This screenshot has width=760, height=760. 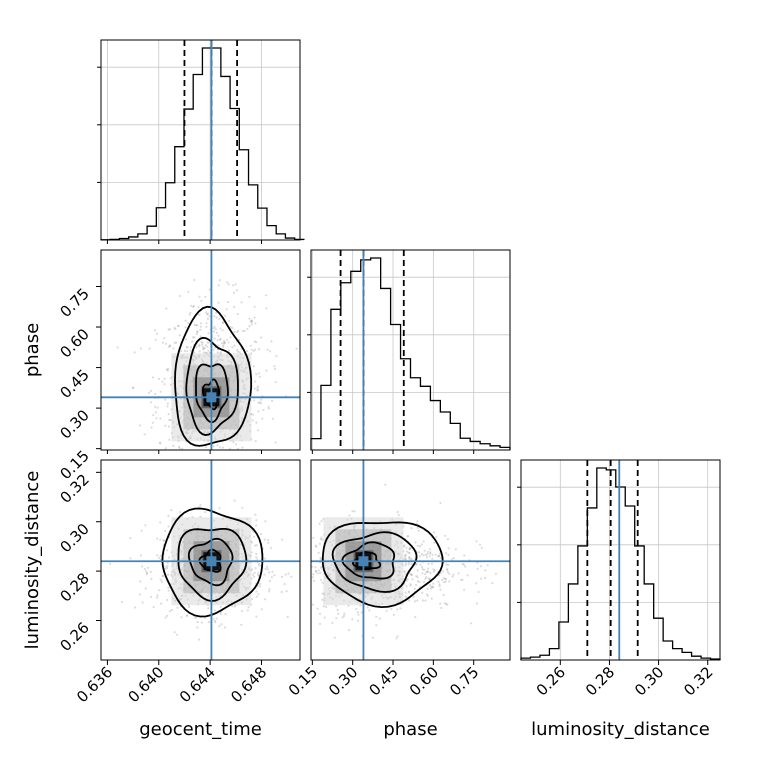 I want to click on histogram-luminosity_distance, so click(x=620, y=563).